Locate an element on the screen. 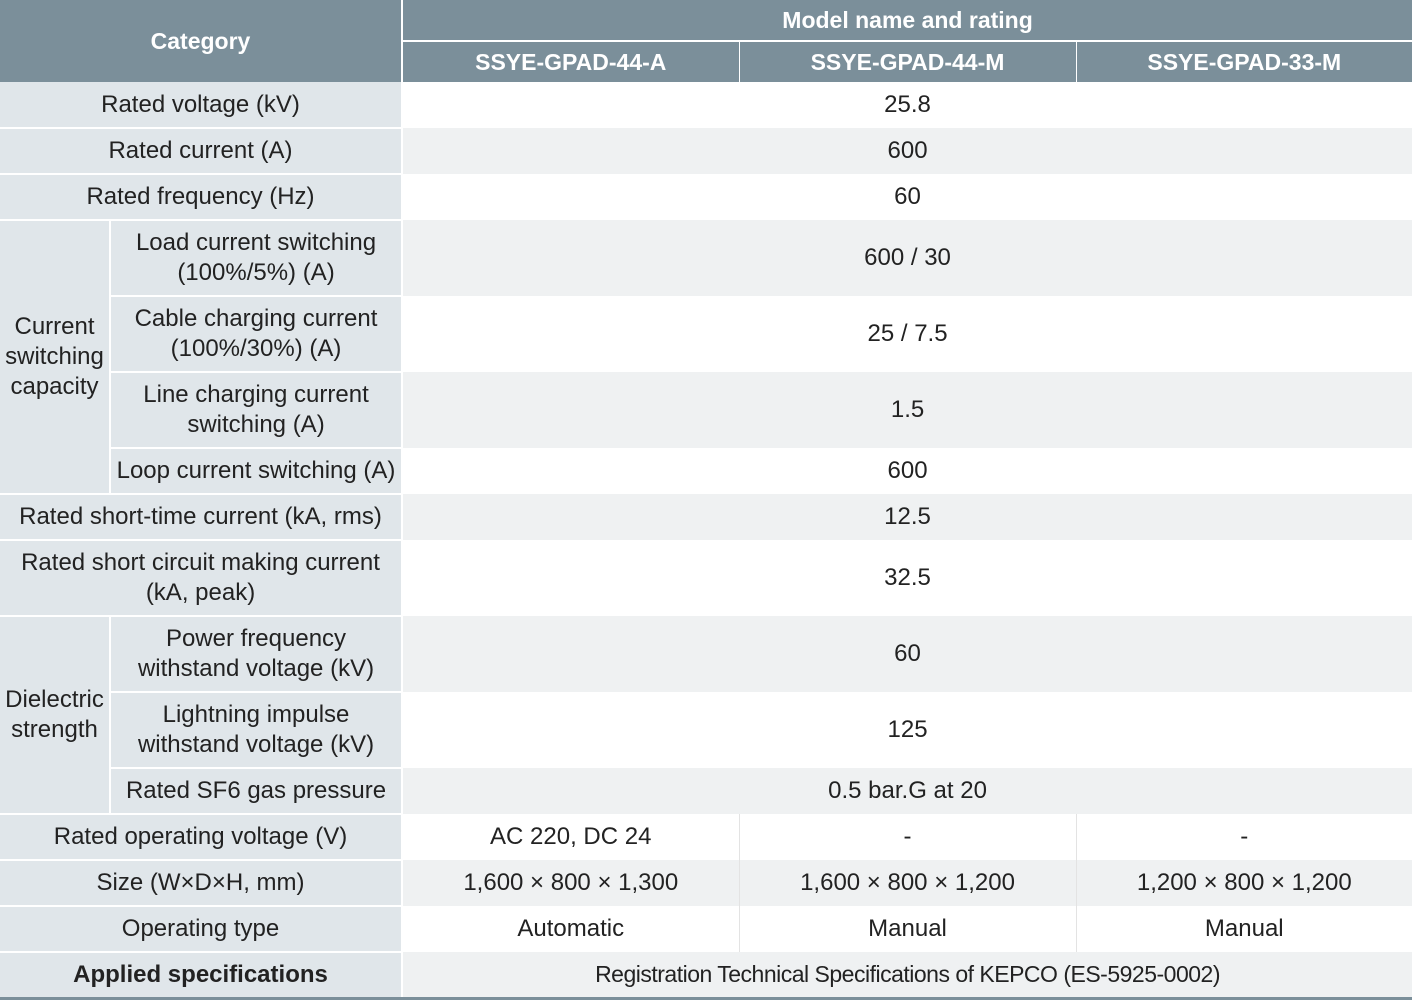 The width and height of the screenshot is (1412, 1000). model-header: SSYE-GPAD-44-A is located at coordinates (571, 61).